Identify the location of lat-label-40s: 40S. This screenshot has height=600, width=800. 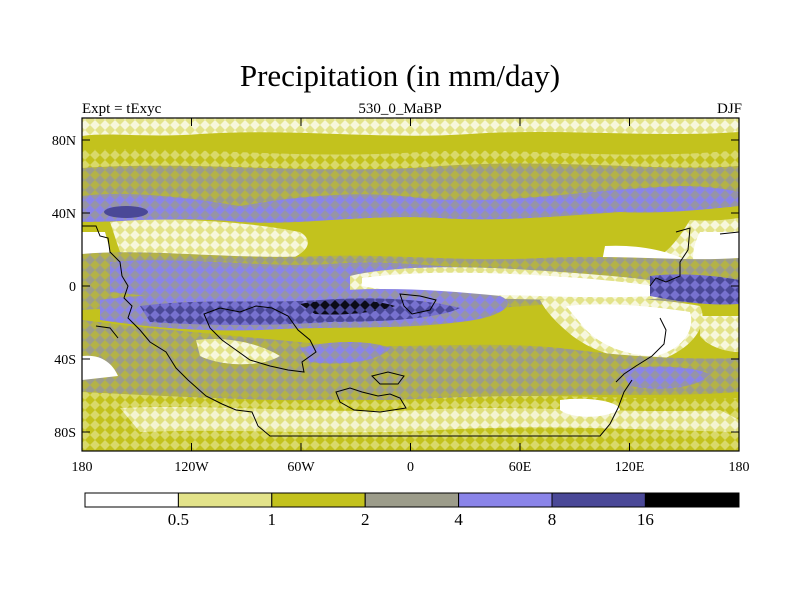
(65, 360).